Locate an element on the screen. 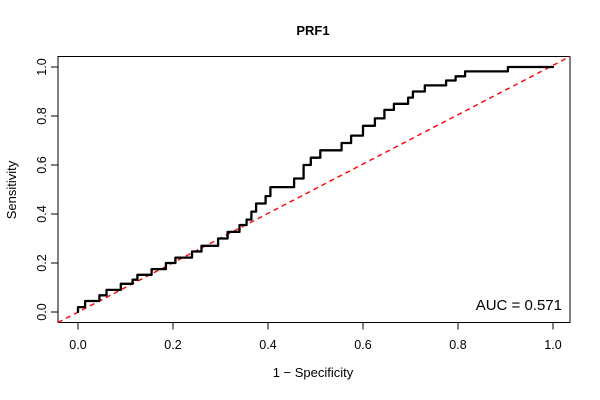  x-tick-label: 0.0 is located at coordinates (77, 345).